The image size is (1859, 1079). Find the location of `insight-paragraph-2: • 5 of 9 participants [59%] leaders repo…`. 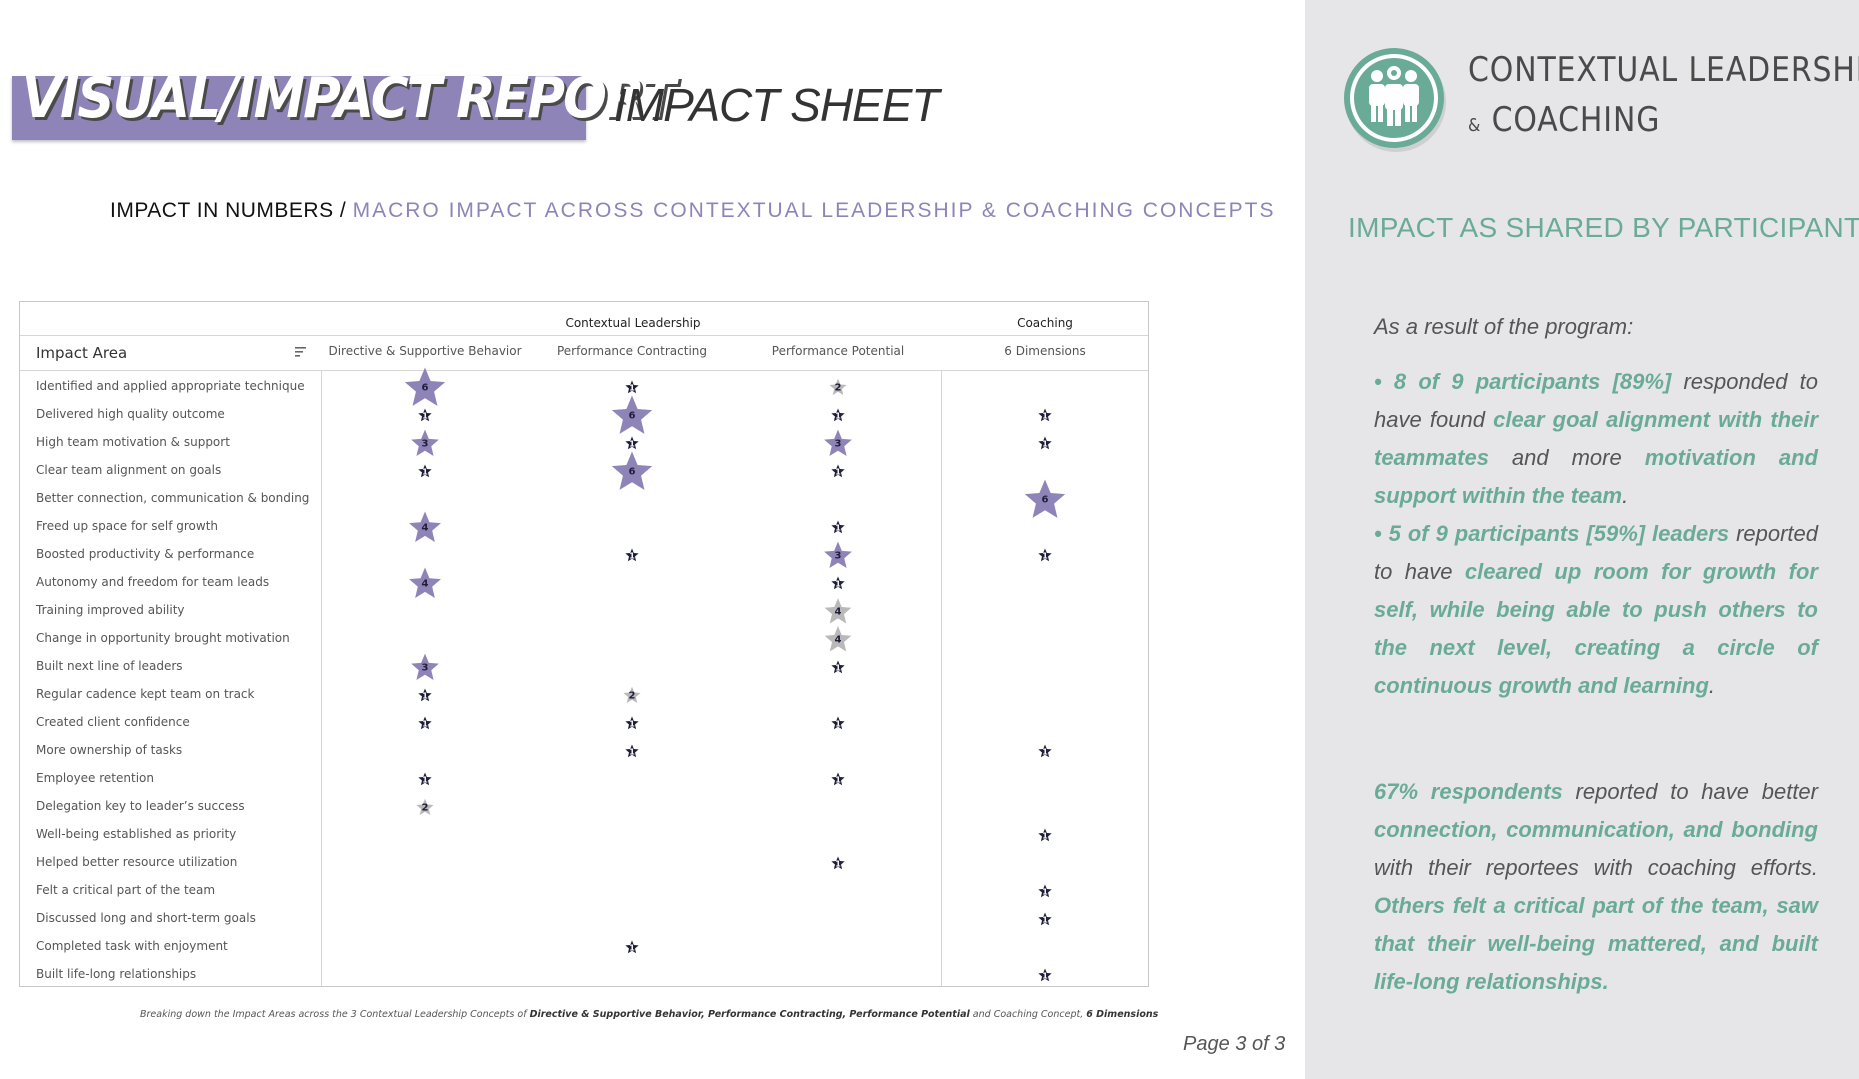

insight-paragraph-2: • 5 of 9 participants [59%] leaders repo… is located at coordinates (1596, 610).